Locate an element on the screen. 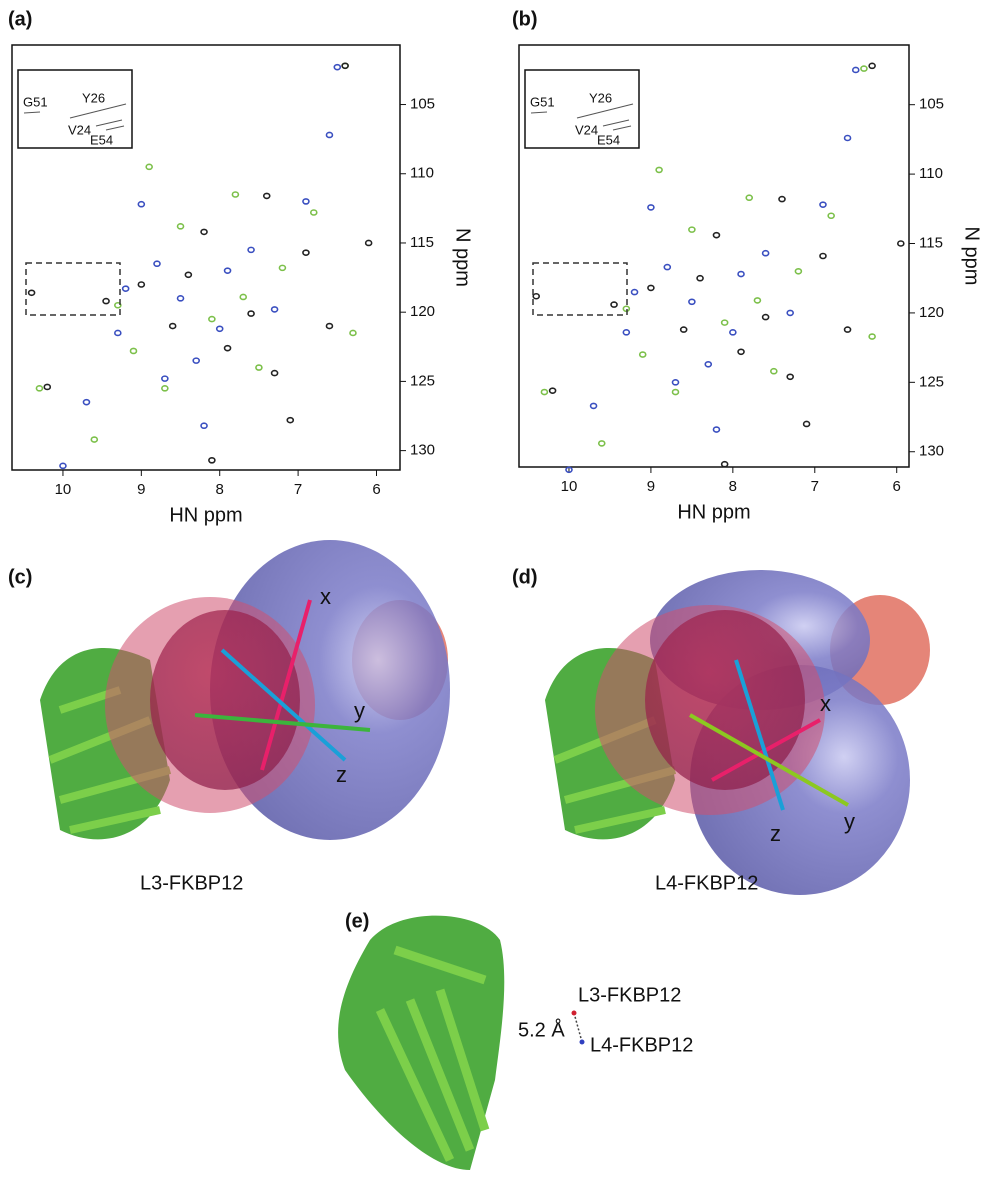 The width and height of the screenshot is (985, 1191). x-tick-label: 6 is located at coordinates (376, 489).